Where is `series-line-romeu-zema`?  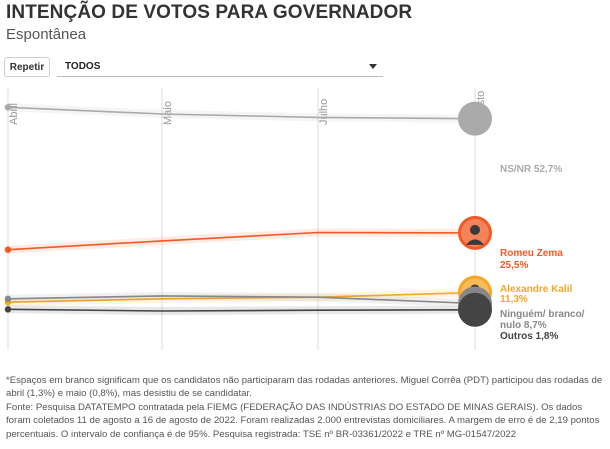
series-line-romeu-zema is located at coordinates (241, 241).